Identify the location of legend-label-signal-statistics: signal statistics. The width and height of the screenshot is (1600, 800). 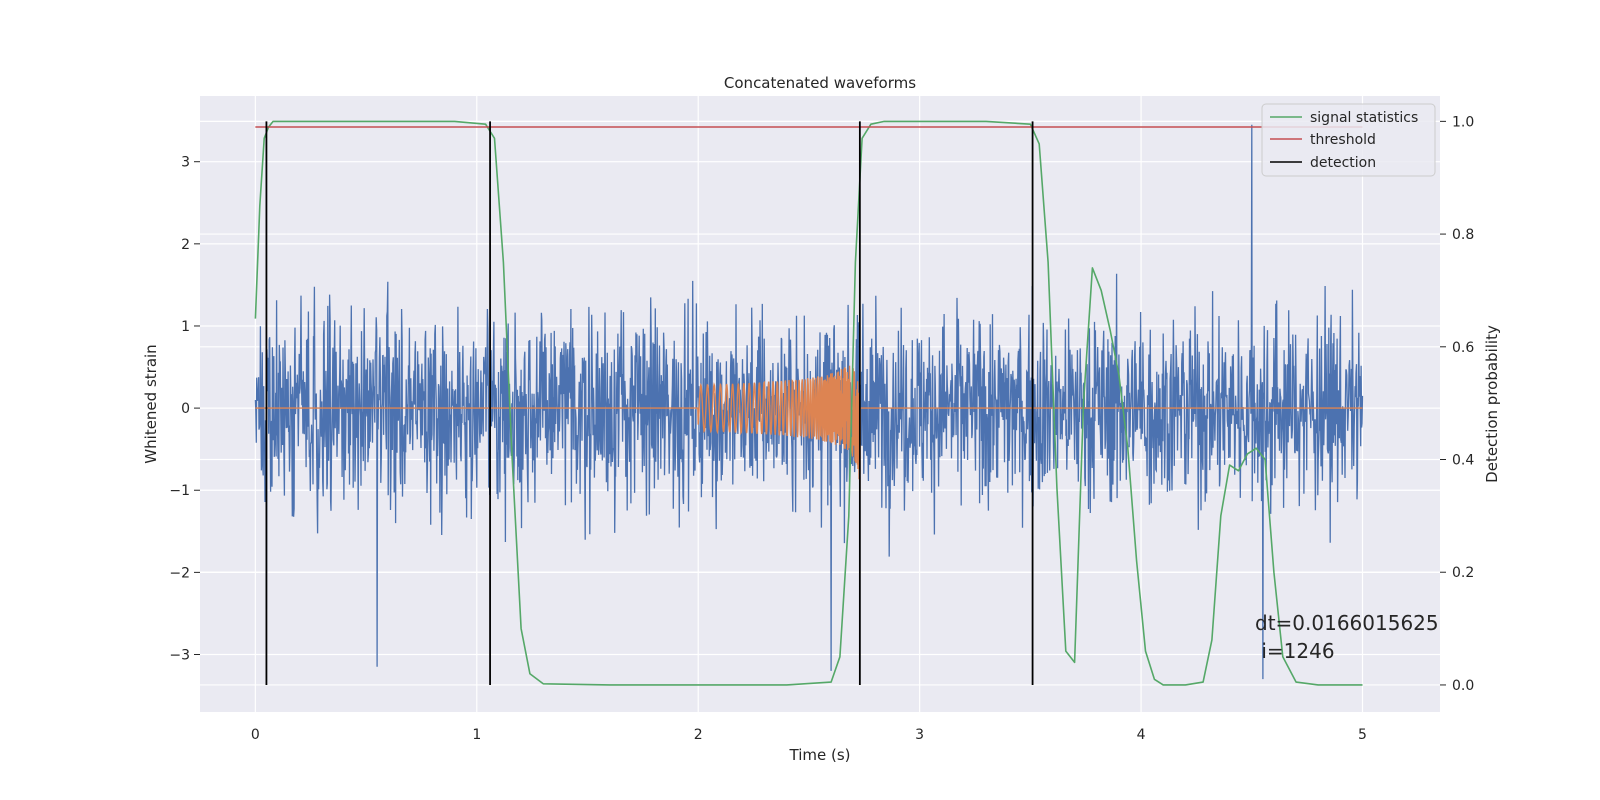
(1364, 118).